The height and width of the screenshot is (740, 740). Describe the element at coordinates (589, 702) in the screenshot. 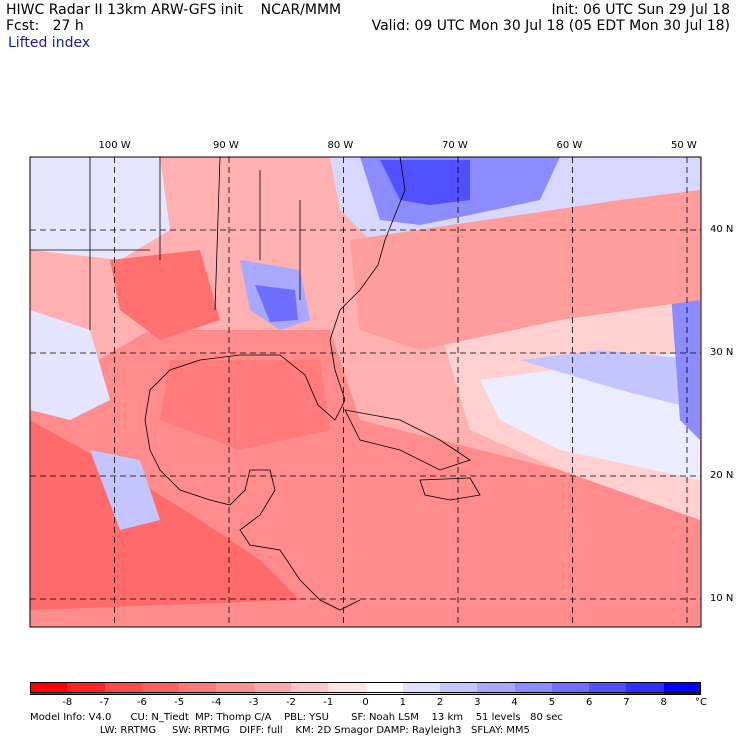

I see `colorbar-label: 6` at that location.